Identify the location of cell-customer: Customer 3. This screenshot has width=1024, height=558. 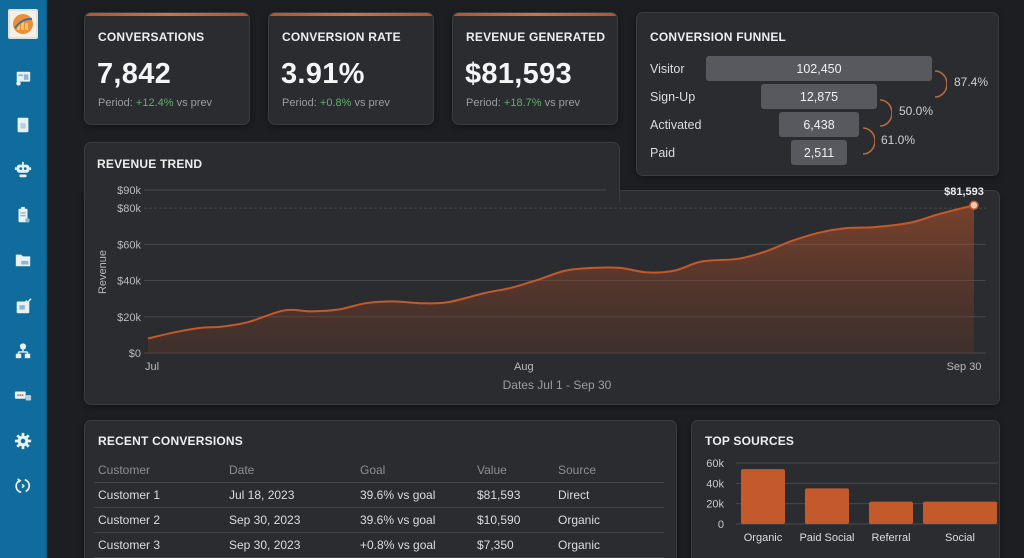
(159, 545).